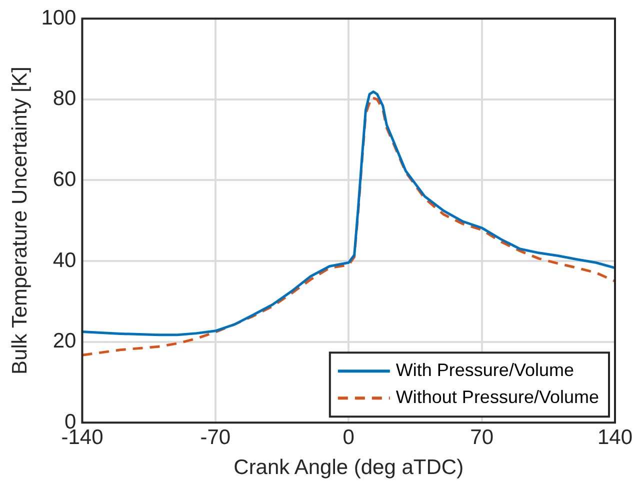 The image size is (637, 489). I want to click on legend-label: With Pressure/Volume, so click(485, 370).